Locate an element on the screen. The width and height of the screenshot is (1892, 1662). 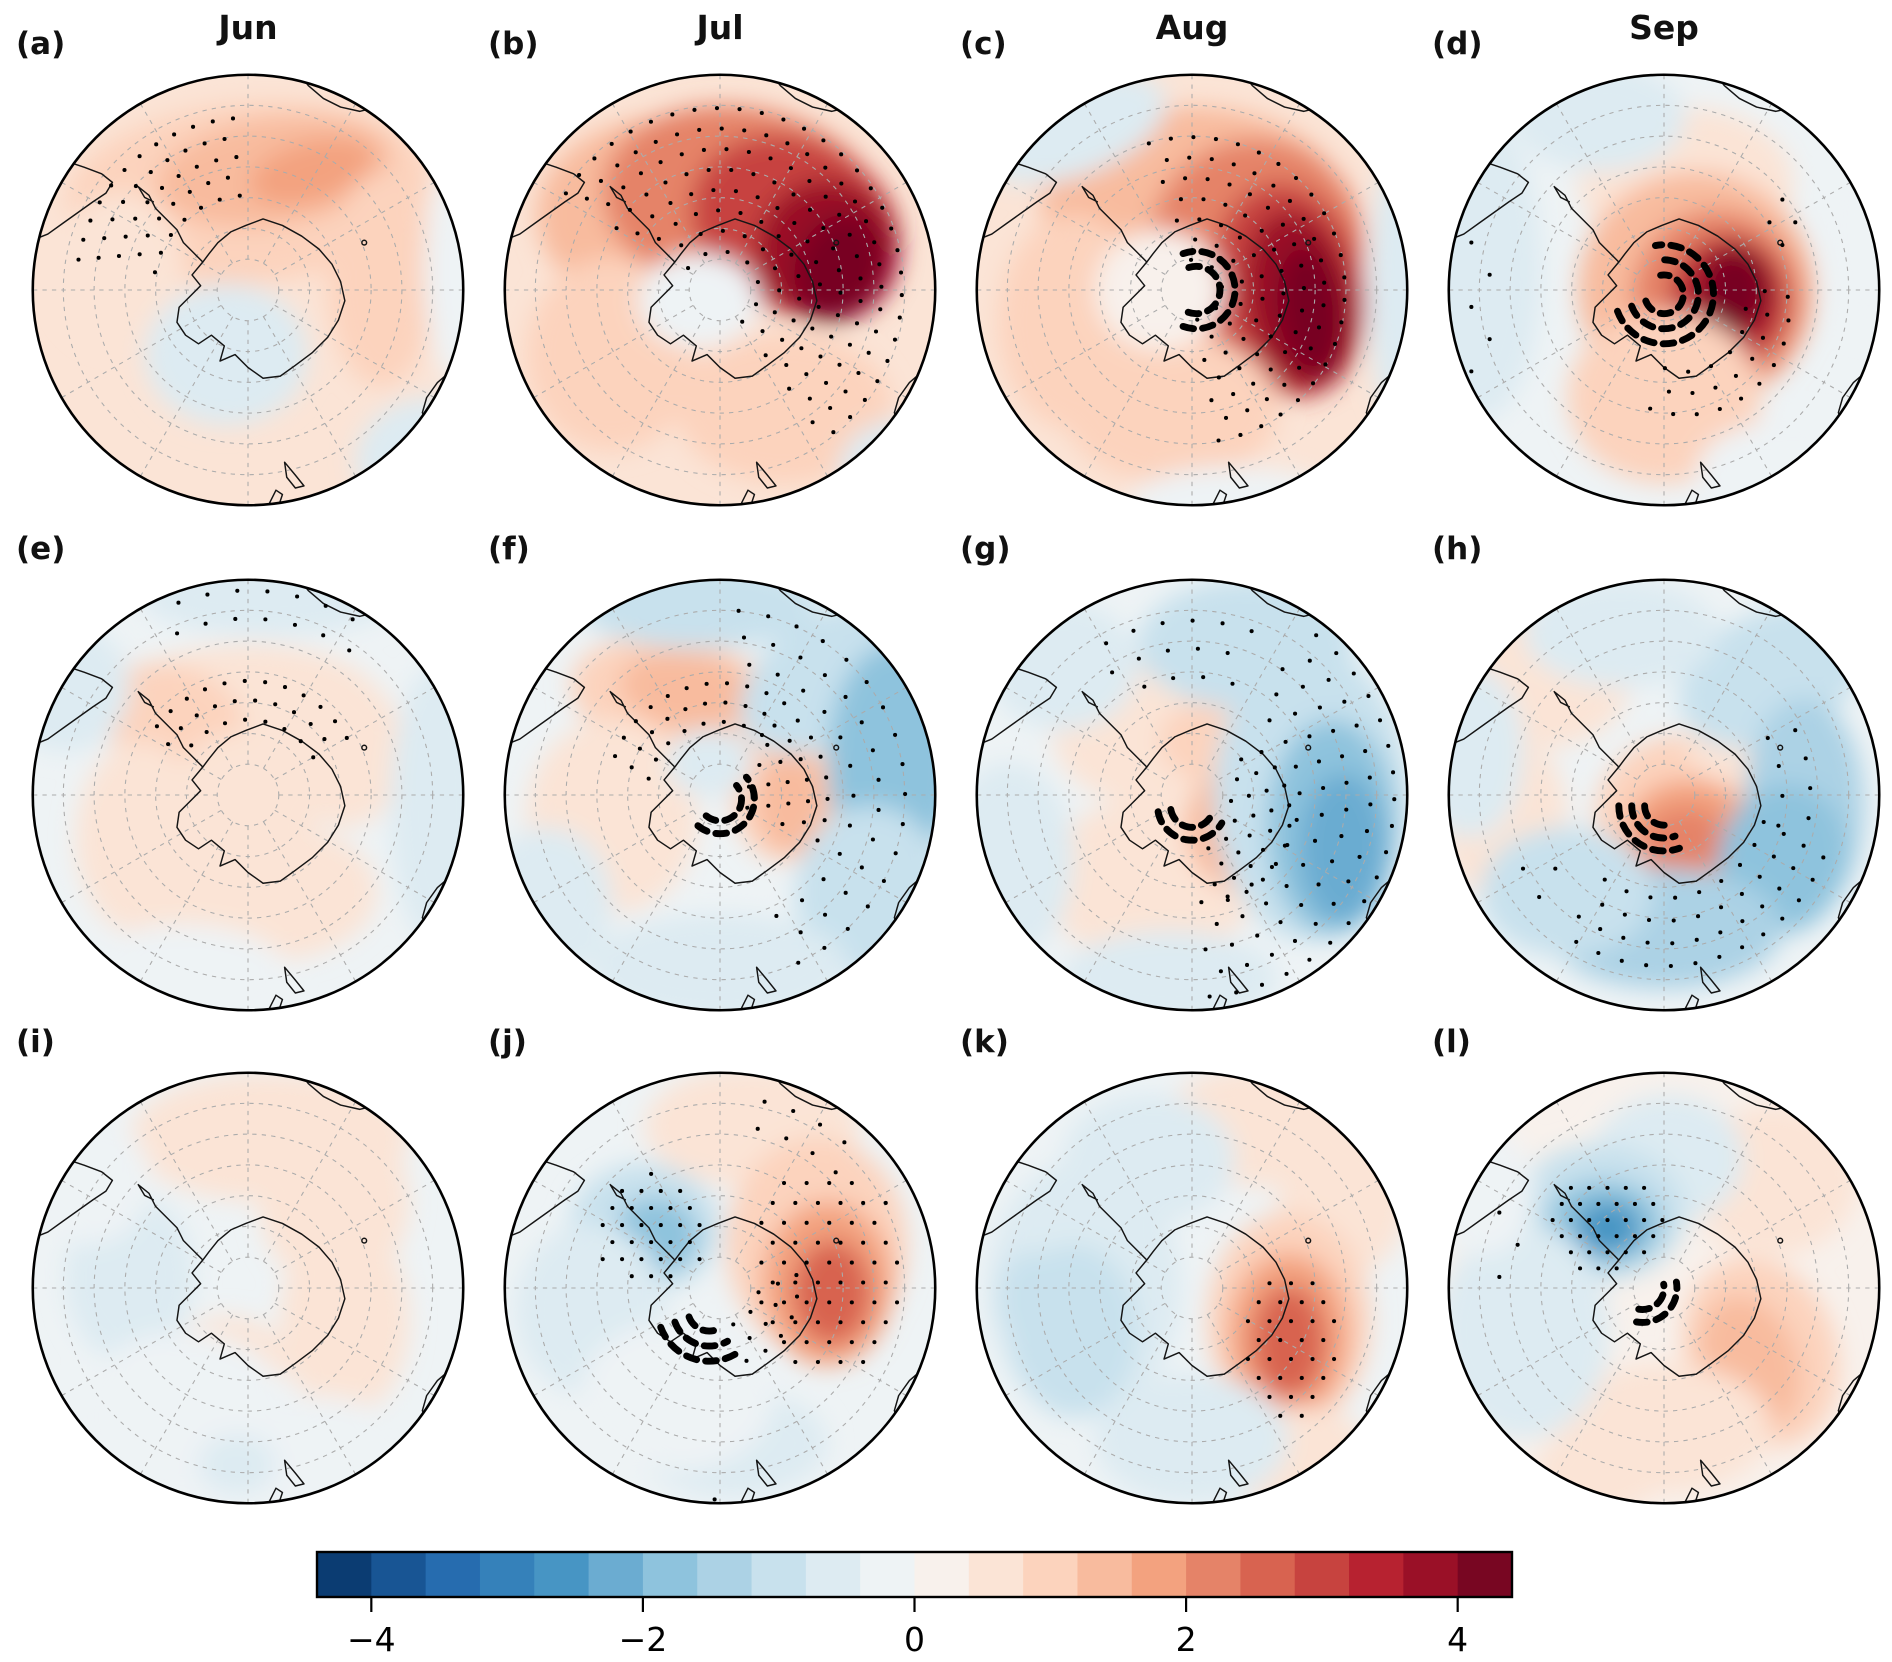
map-panel-g is located at coordinates (1192, 795).